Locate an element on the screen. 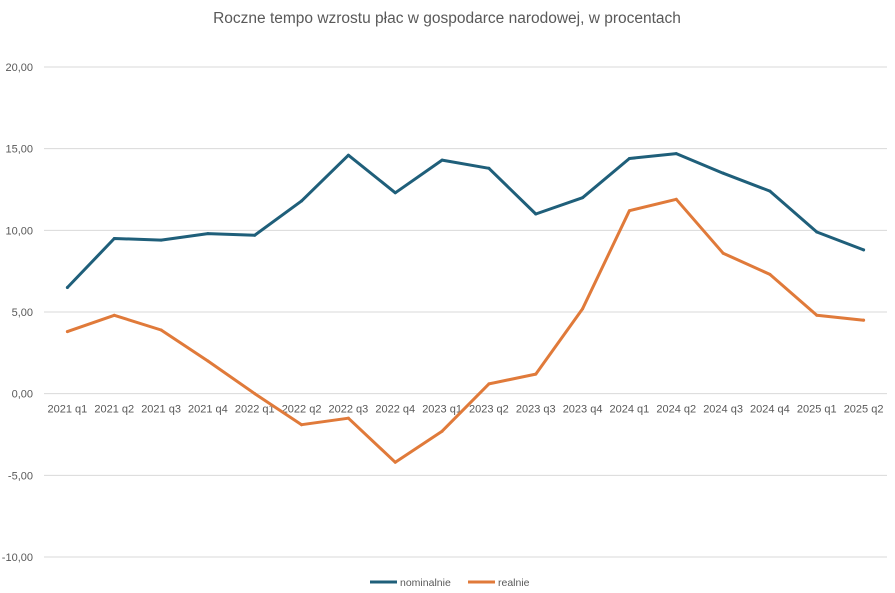 The width and height of the screenshot is (895, 593). x-tick-label: 2023 q4 is located at coordinates (583, 410).